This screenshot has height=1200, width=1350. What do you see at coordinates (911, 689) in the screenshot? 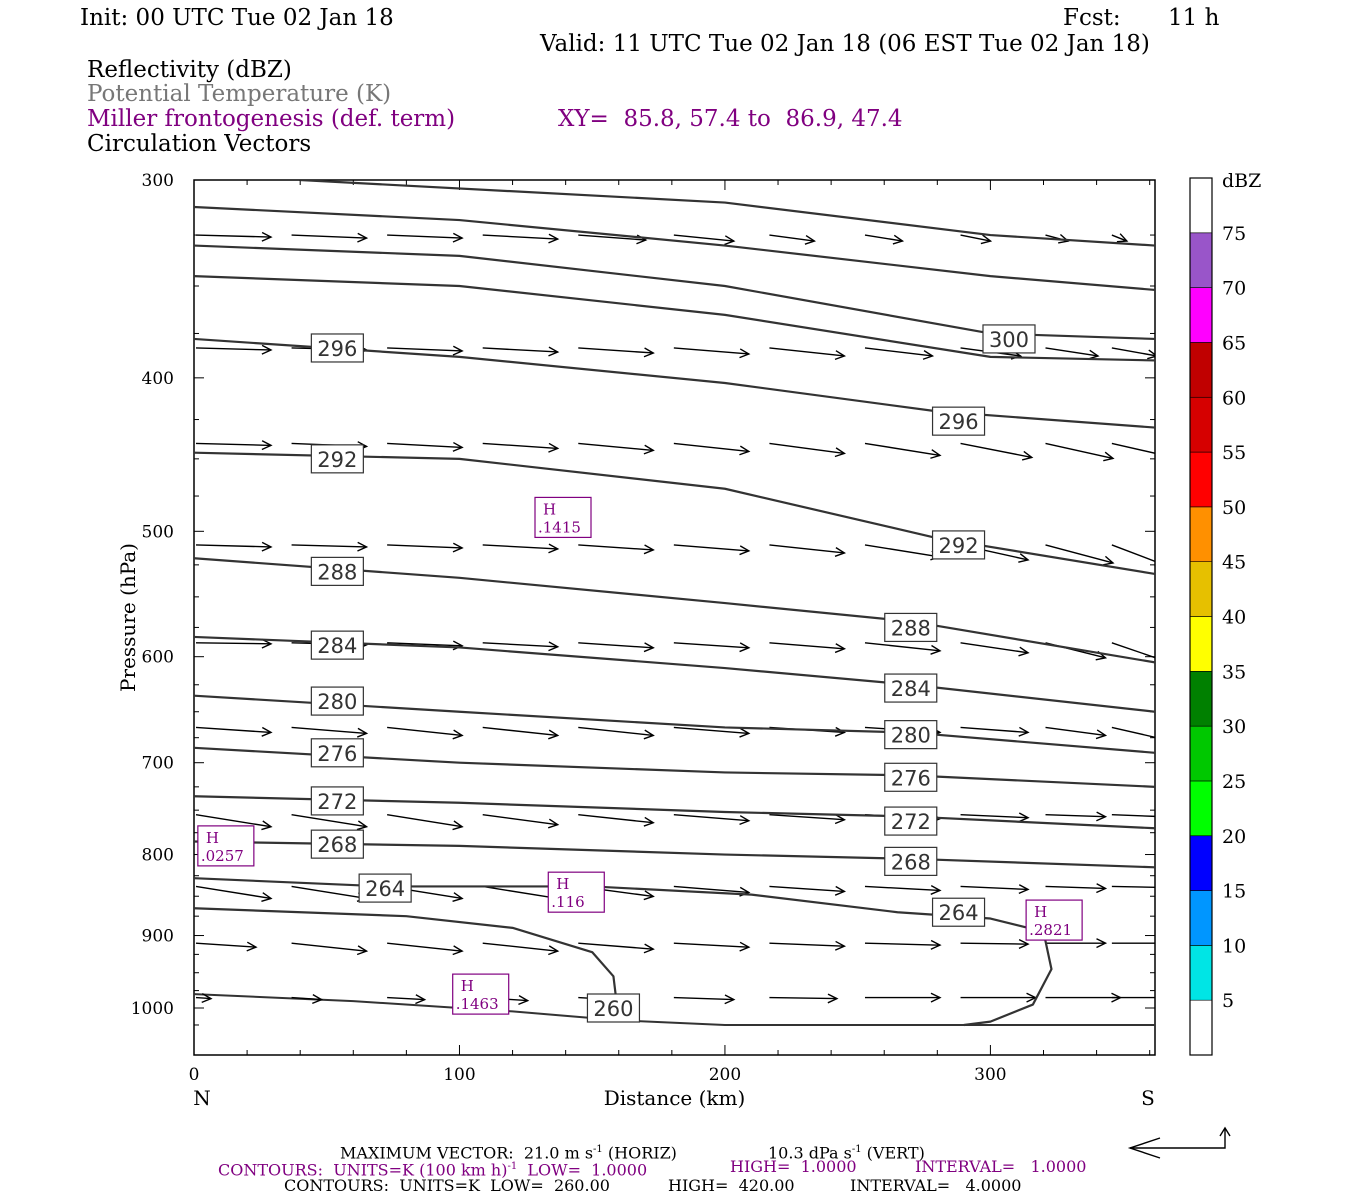
I see `theta-label-text: 284` at bounding box center [911, 689].